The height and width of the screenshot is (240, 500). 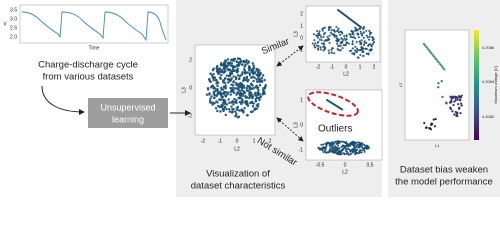 What do you see at coordinates (495, 84) in the screenshot?
I see `colorbar-label: Maximum voltage [V]` at bounding box center [495, 84].